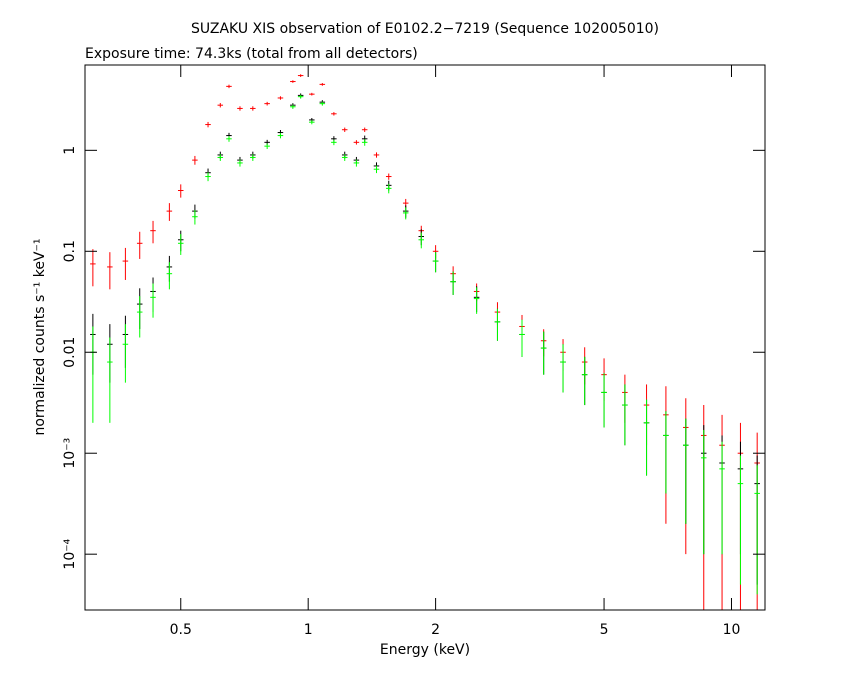 The image size is (850, 680). Describe the element at coordinates (604, 630) in the screenshot. I see `x-tick-label: 5` at that location.